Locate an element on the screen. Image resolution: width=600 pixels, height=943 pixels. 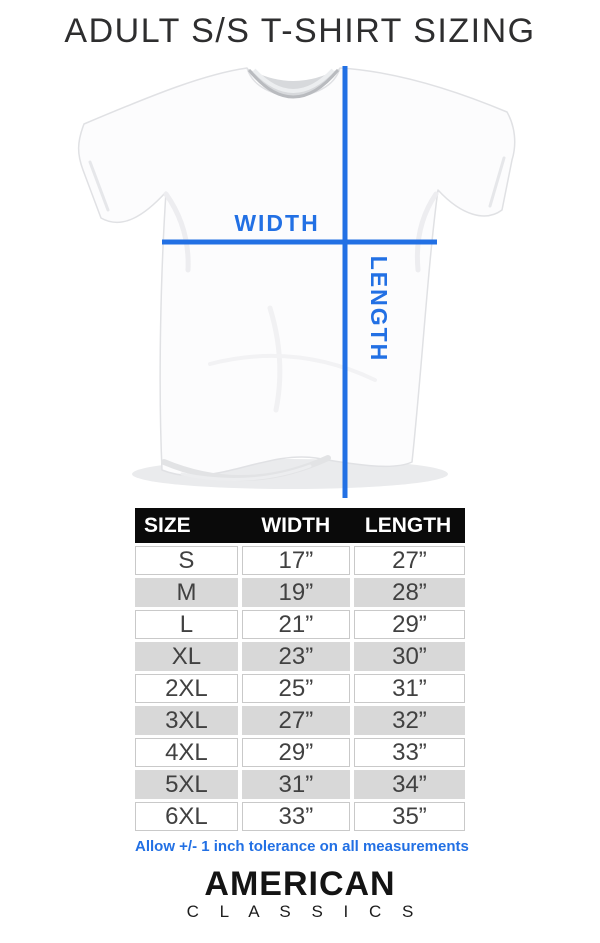
length-cell: 30” is located at coordinates (409, 656).